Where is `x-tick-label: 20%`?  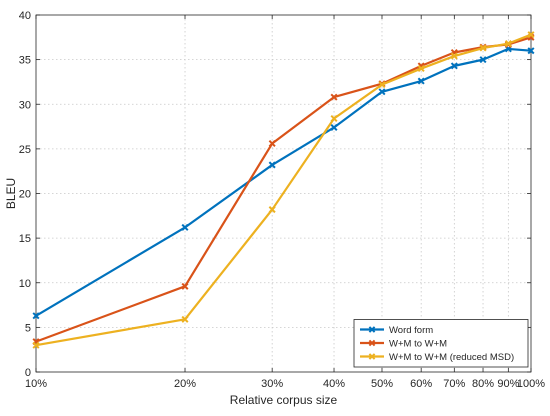
x-tick-label: 20% is located at coordinates (185, 384).